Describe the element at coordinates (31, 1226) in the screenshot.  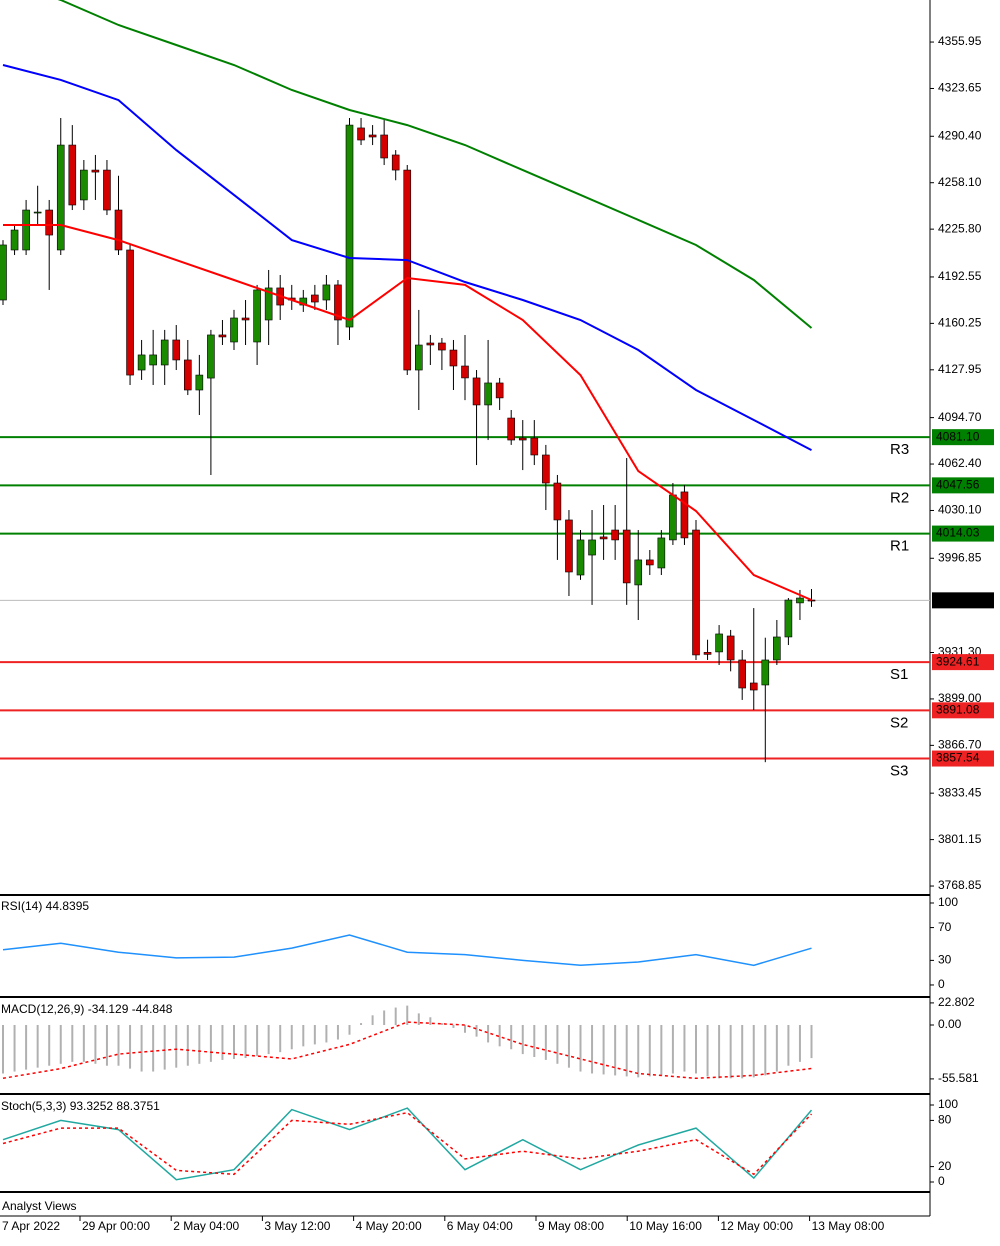
I see `x-tick-label: 7 Apr 2022` at that location.